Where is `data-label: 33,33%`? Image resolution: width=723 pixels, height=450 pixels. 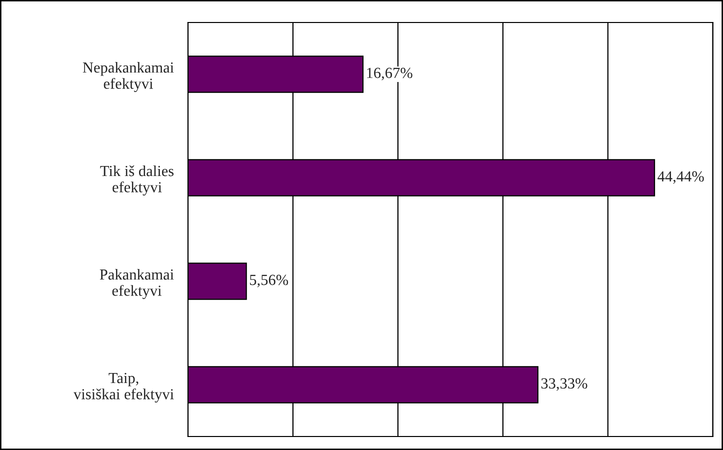 data-label: 33,33% is located at coordinates (564, 384).